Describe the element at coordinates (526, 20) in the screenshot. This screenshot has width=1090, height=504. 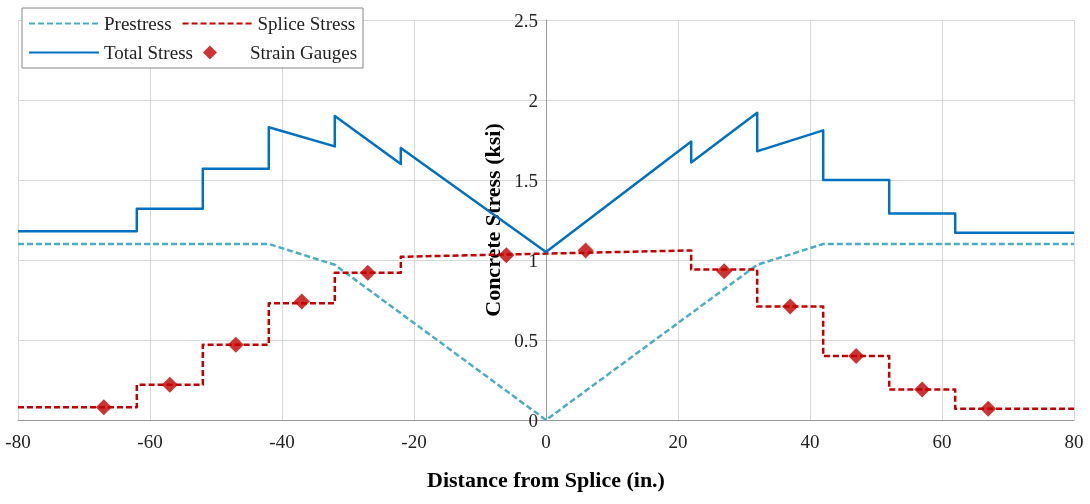
I see `y-tick-label: 2.5` at that location.